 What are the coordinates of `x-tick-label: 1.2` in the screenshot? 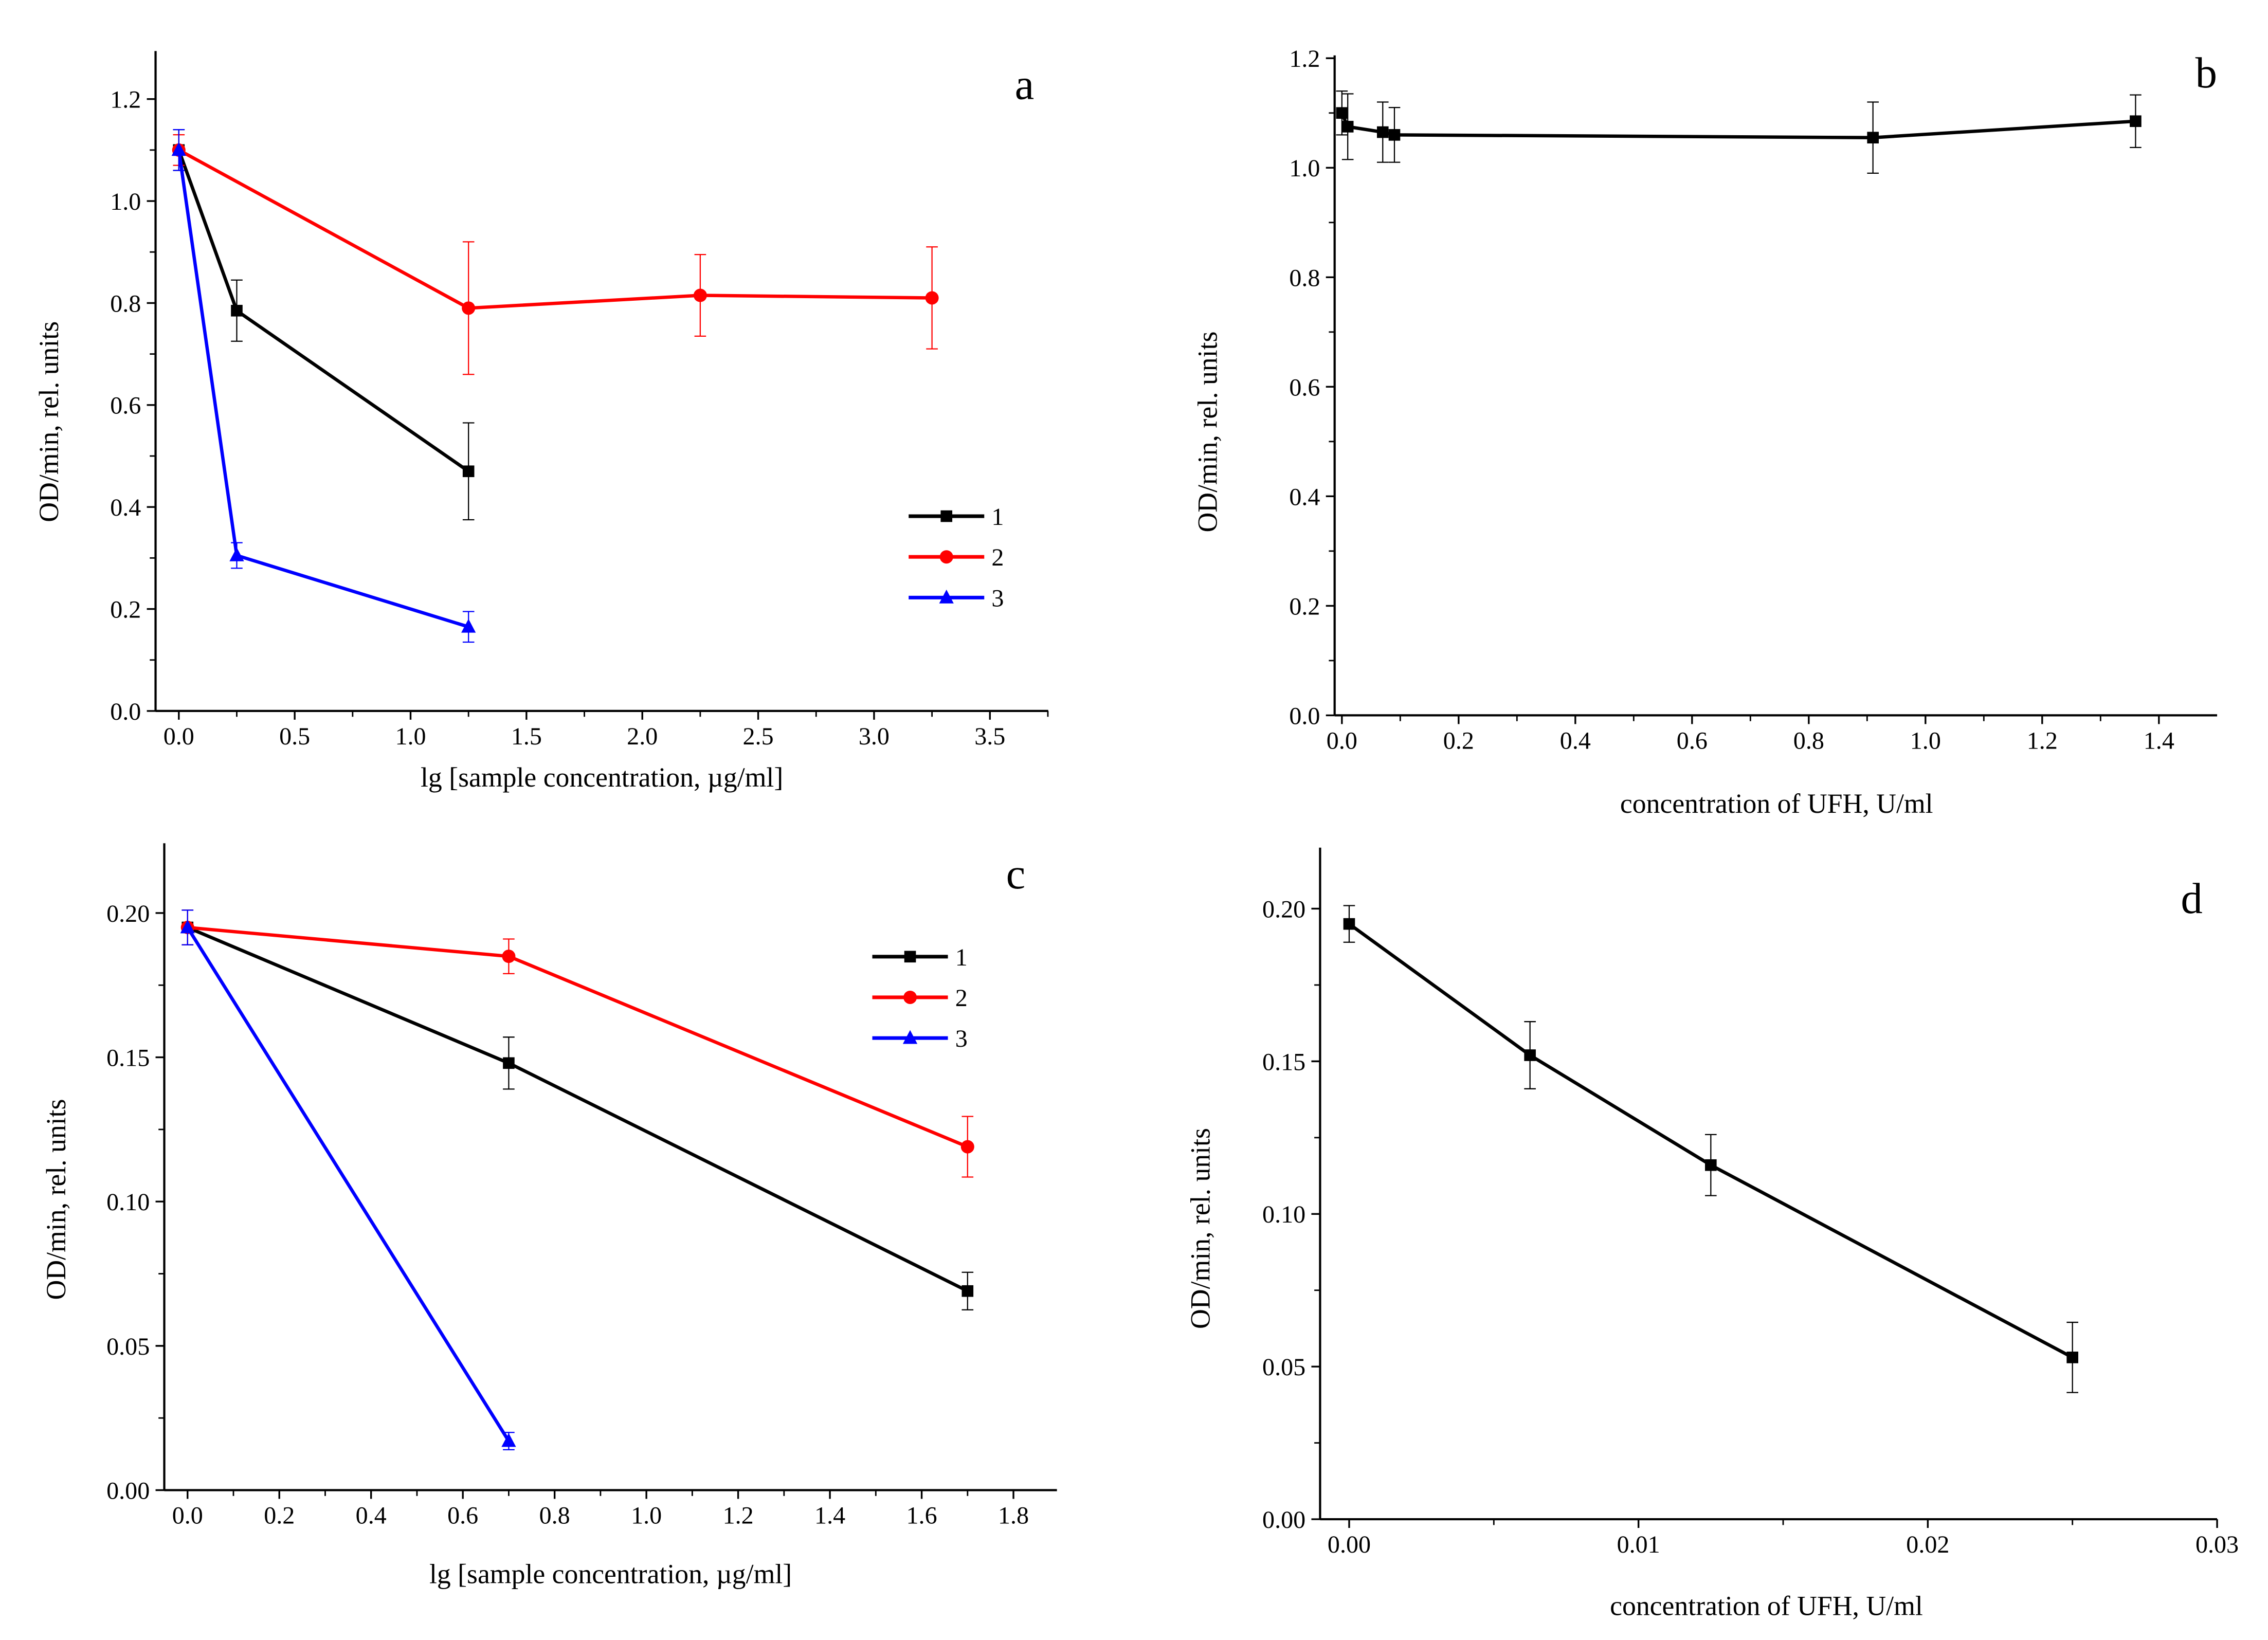 It's located at (739, 1515).